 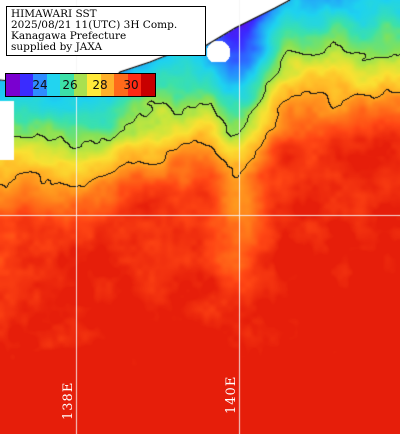 What do you see at coordinates (70, 85) in the screenshot?
I see `legend-tick-26: 26` at bounding box center [70, 85].